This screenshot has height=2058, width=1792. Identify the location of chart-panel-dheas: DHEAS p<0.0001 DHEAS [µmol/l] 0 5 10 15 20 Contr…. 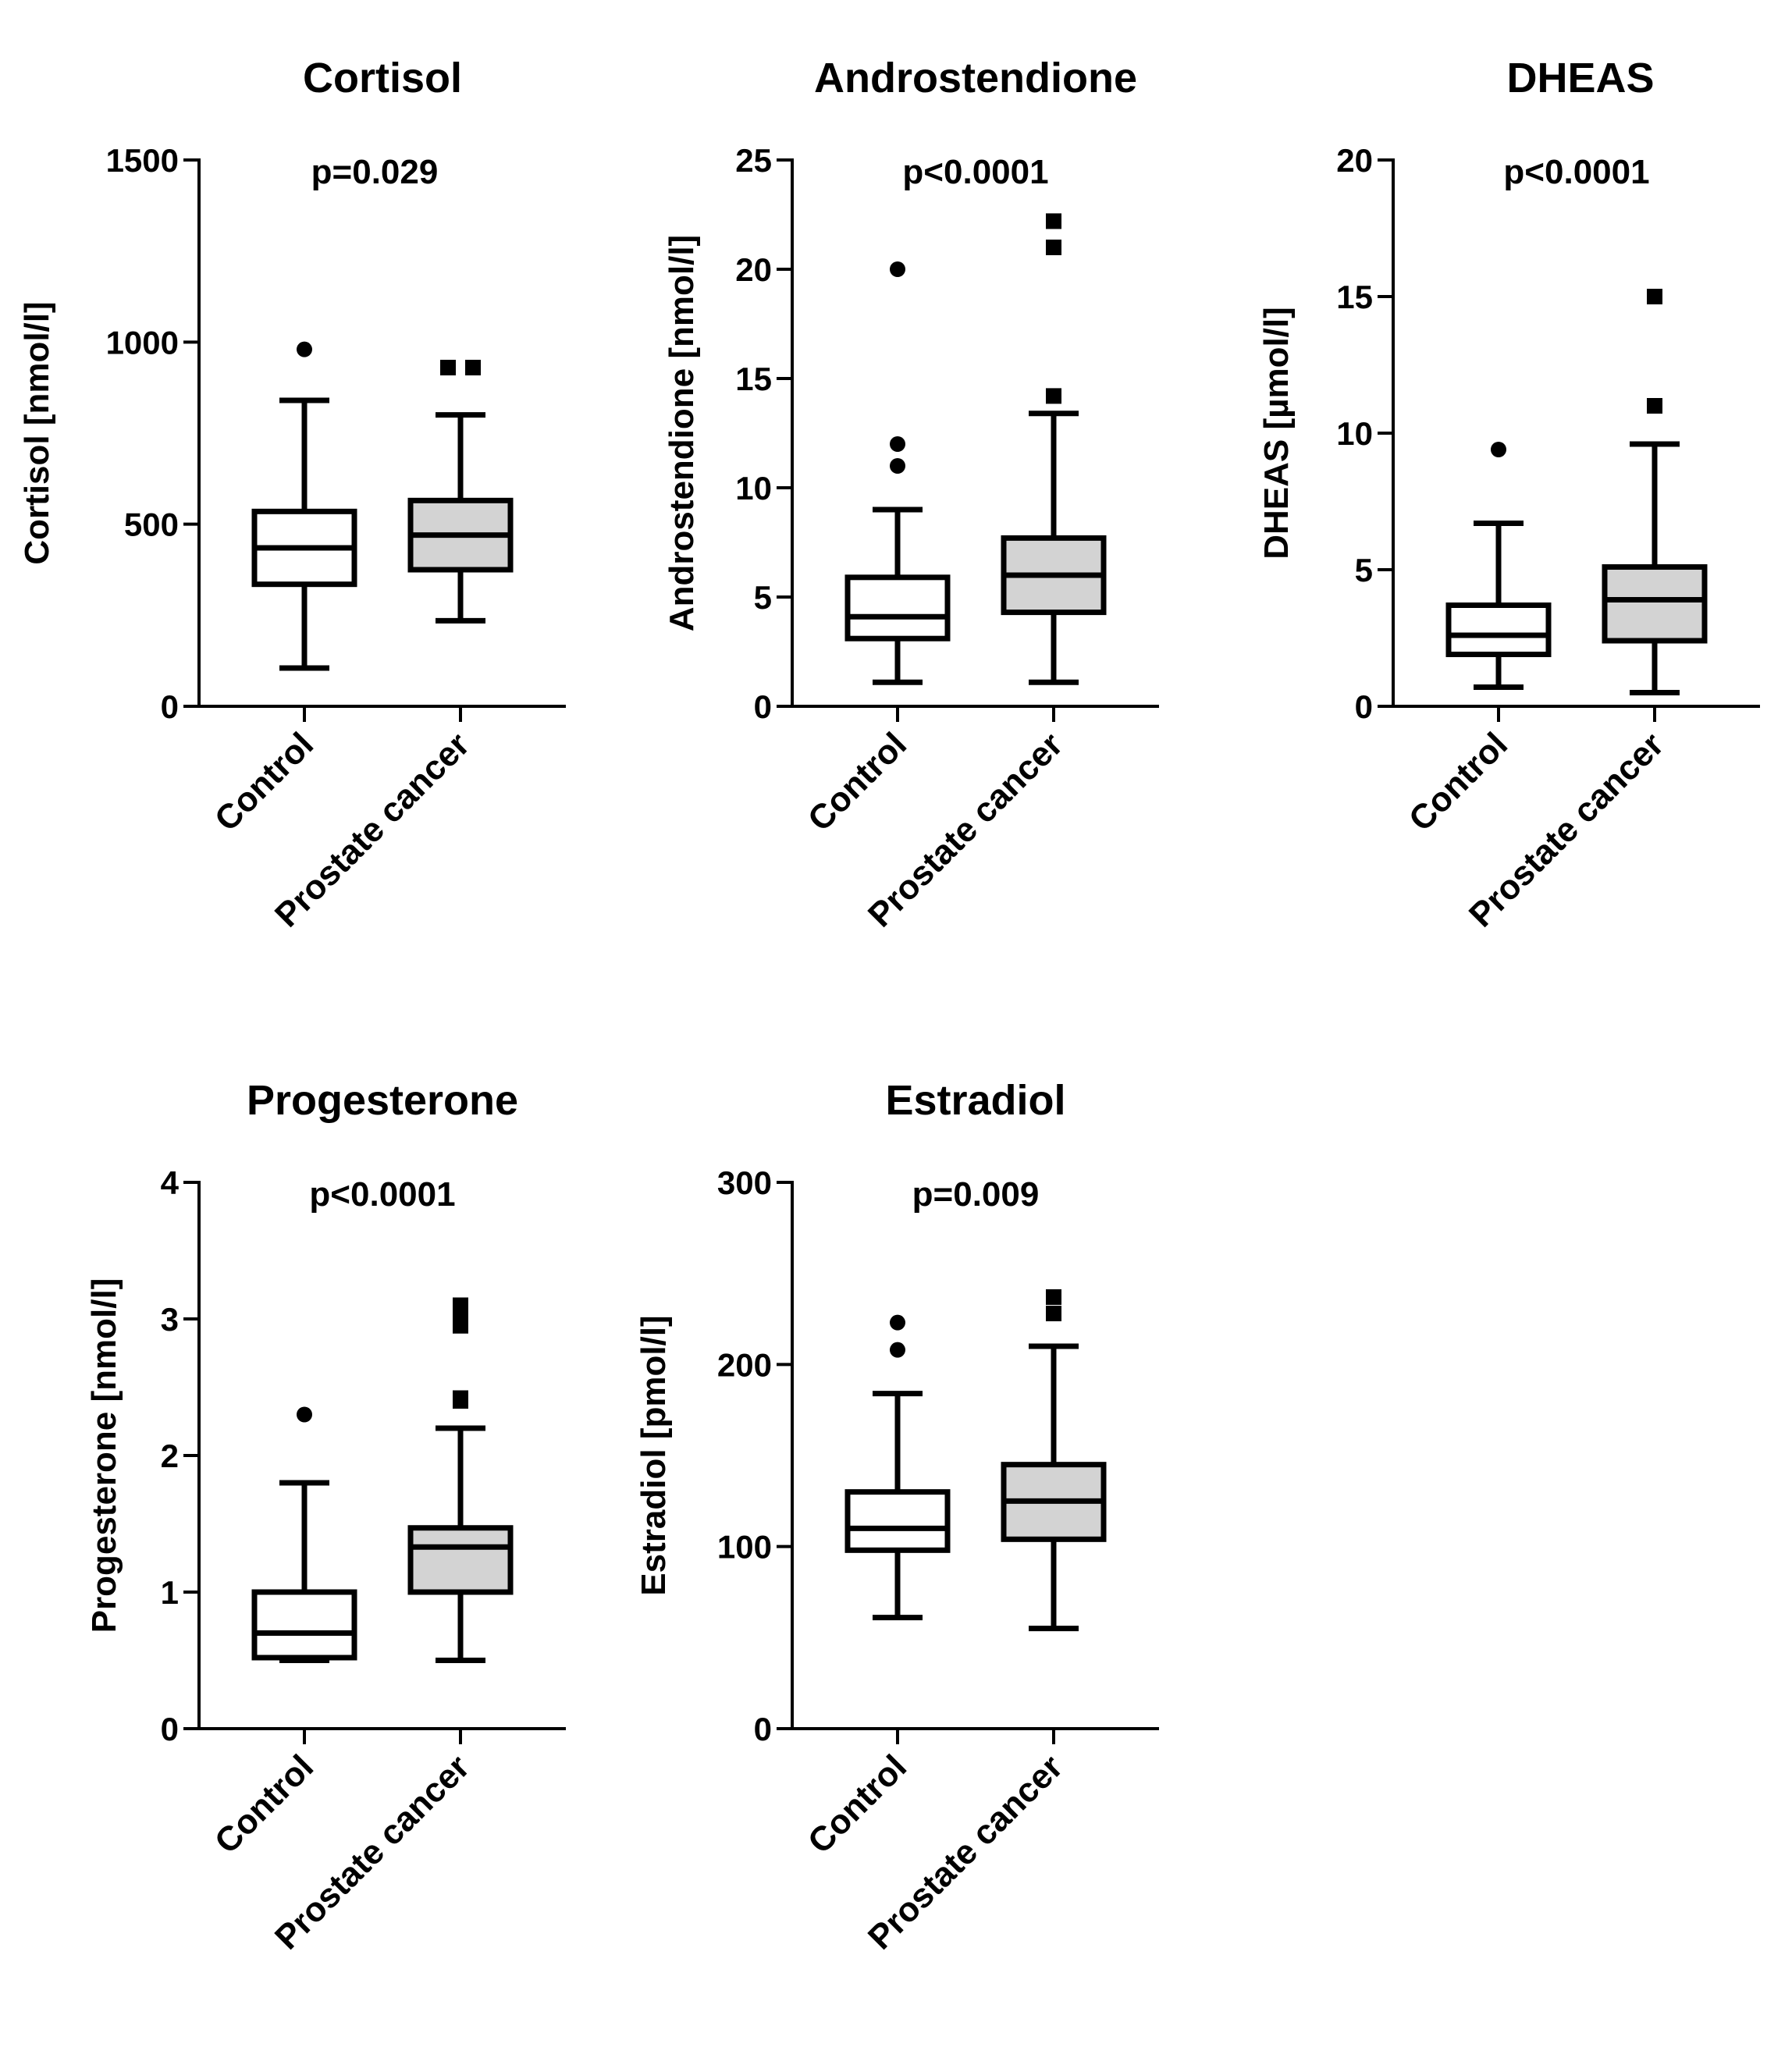
(1508, 495).